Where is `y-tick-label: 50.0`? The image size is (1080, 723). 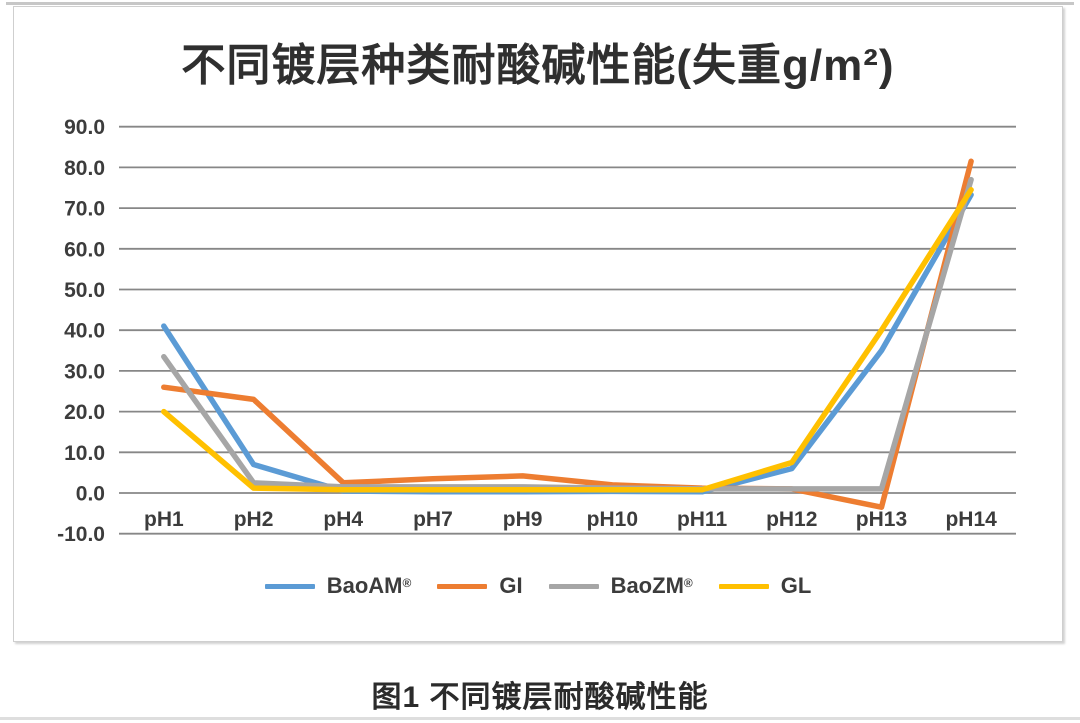 y-tick-label: 50.0 is located at coordinates (84, 290).